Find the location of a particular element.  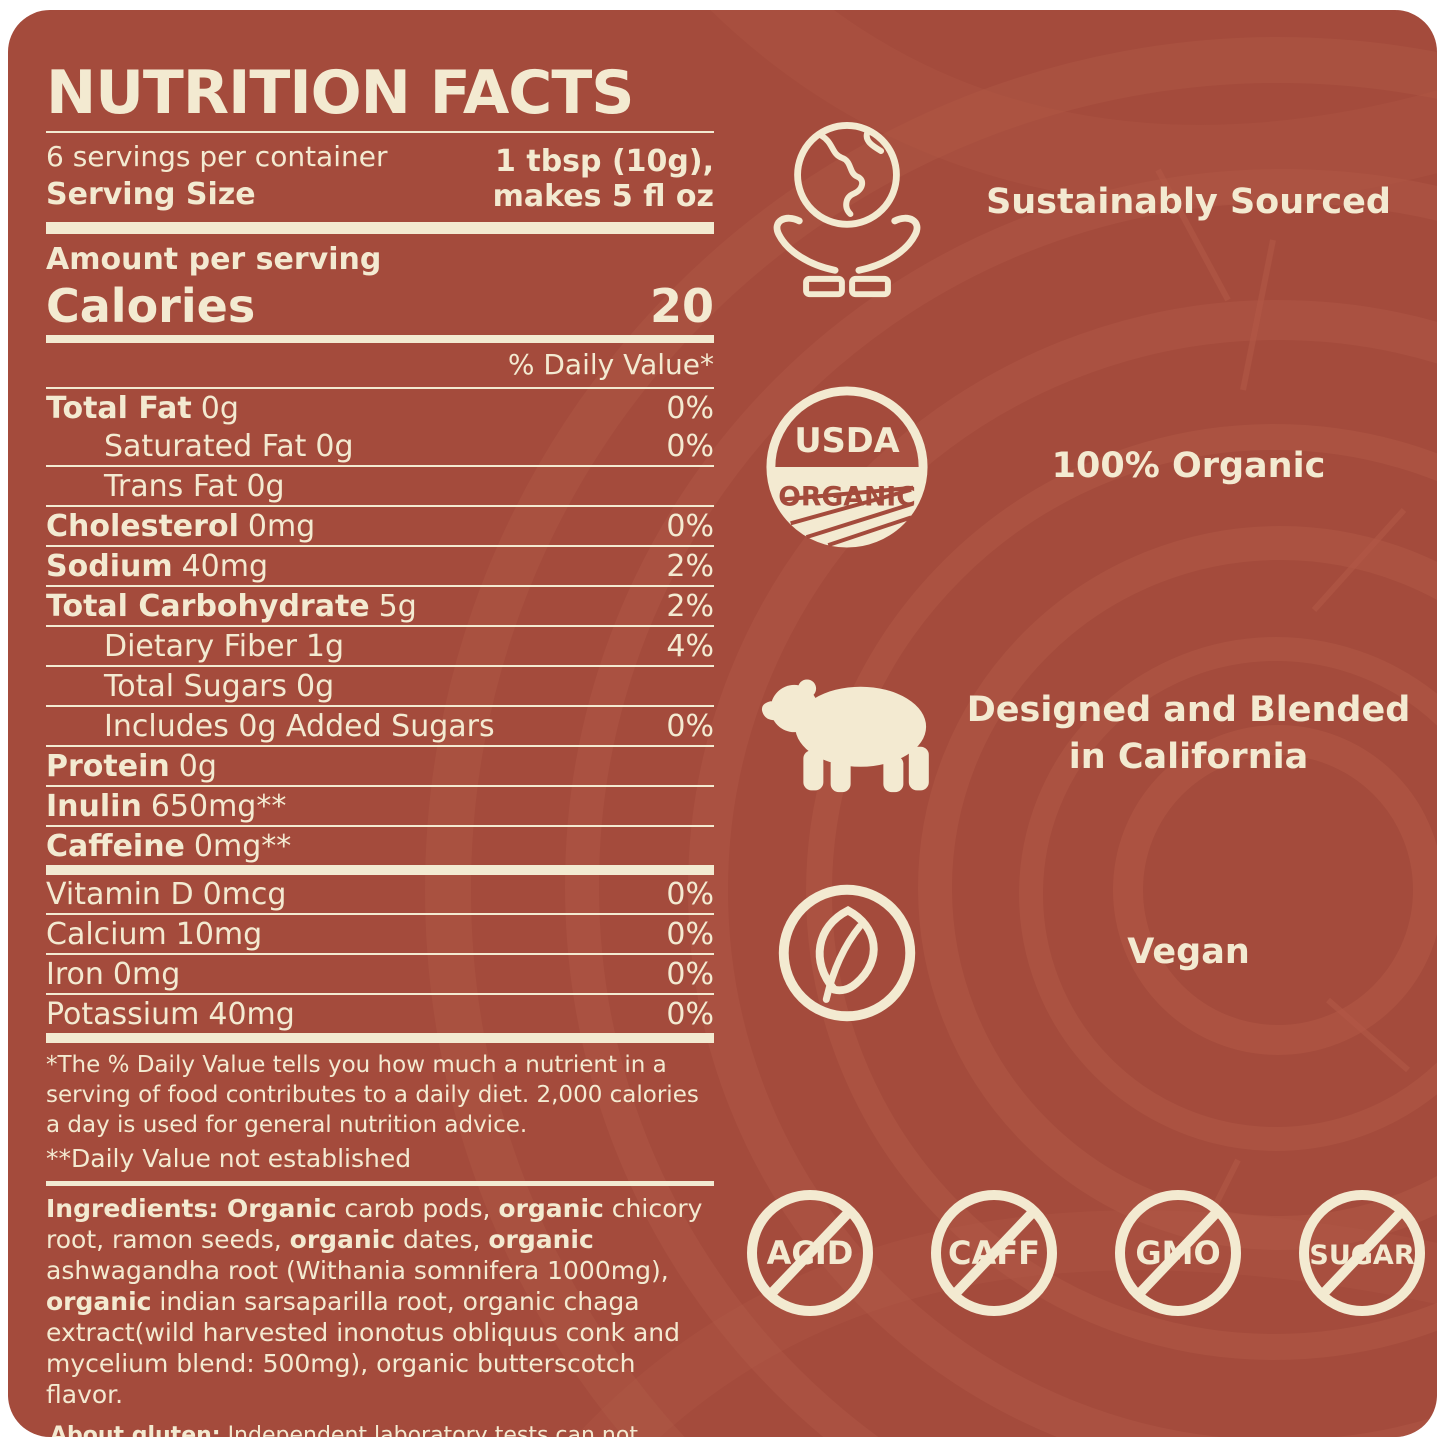

nutrient-row: Trans Fat 0g is located at coordinates (380, 485).